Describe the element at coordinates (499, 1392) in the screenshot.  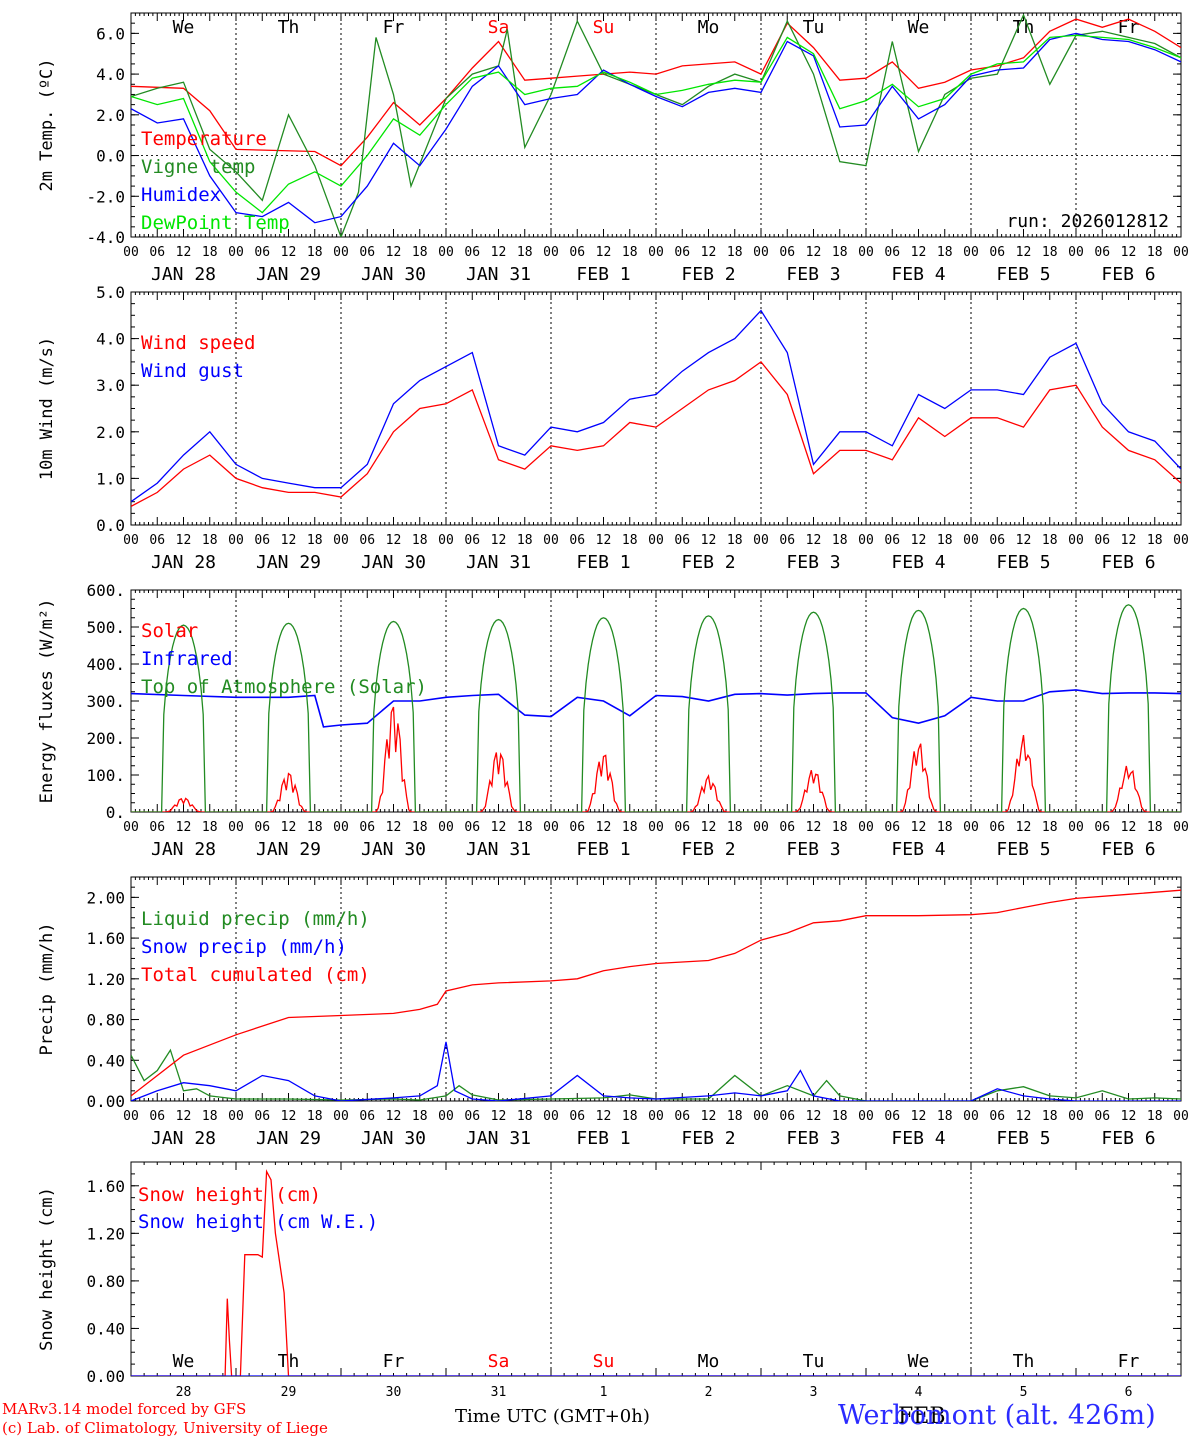
I see `day-number: 31` at that location.